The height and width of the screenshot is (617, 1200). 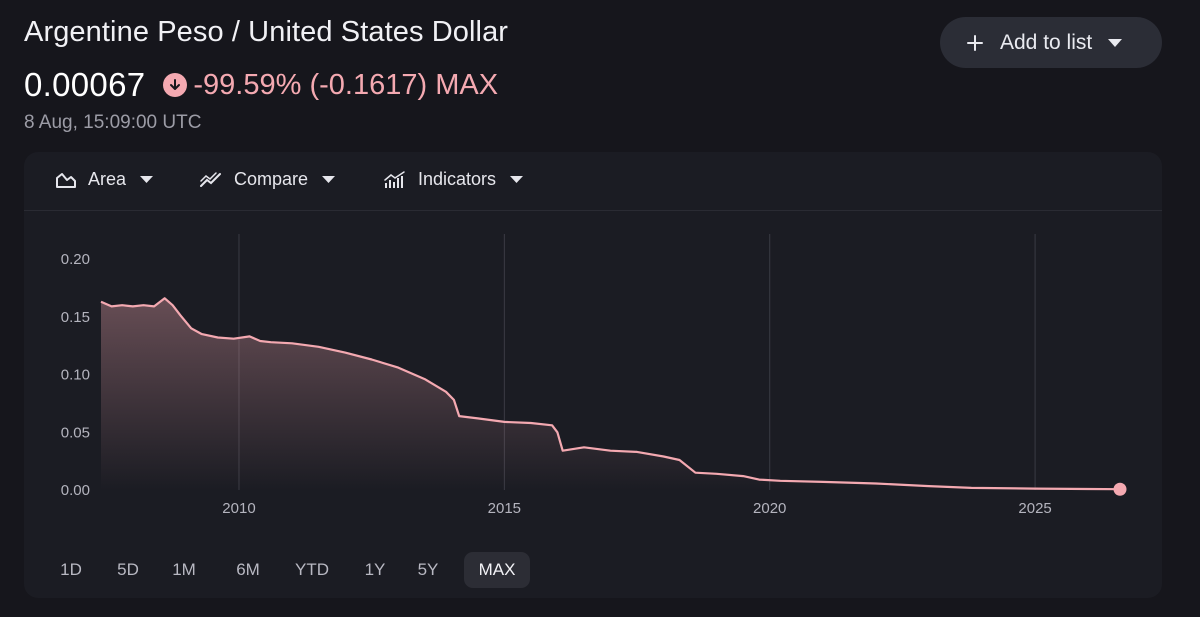 I want to click on indicators-label: Indicators, so click(x=457, y=179).